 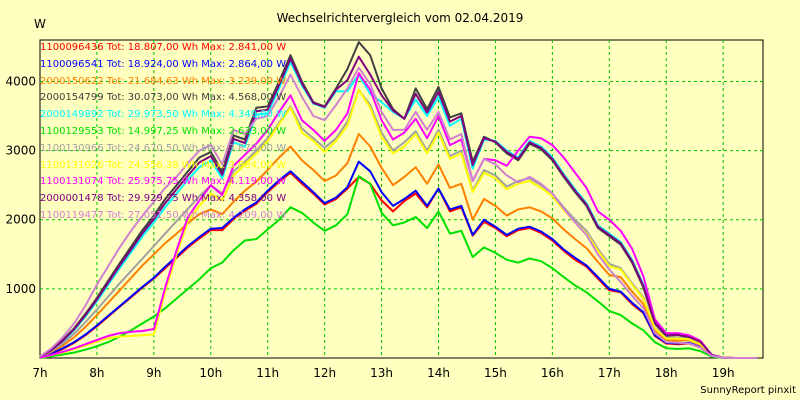 What do you see at coordinates (324, 373) in the screenshot?
I see `x-tick-label: 12h` at bounding box center [324, 373].